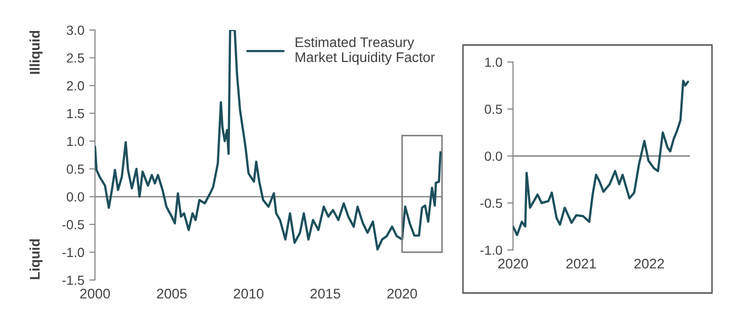 The height and width of the screenshot is (331, 736). What do you see at coordinates (95, 293) in the screenshot?
I see `x-tick-label: 2000` at bounding box center [95, 293].